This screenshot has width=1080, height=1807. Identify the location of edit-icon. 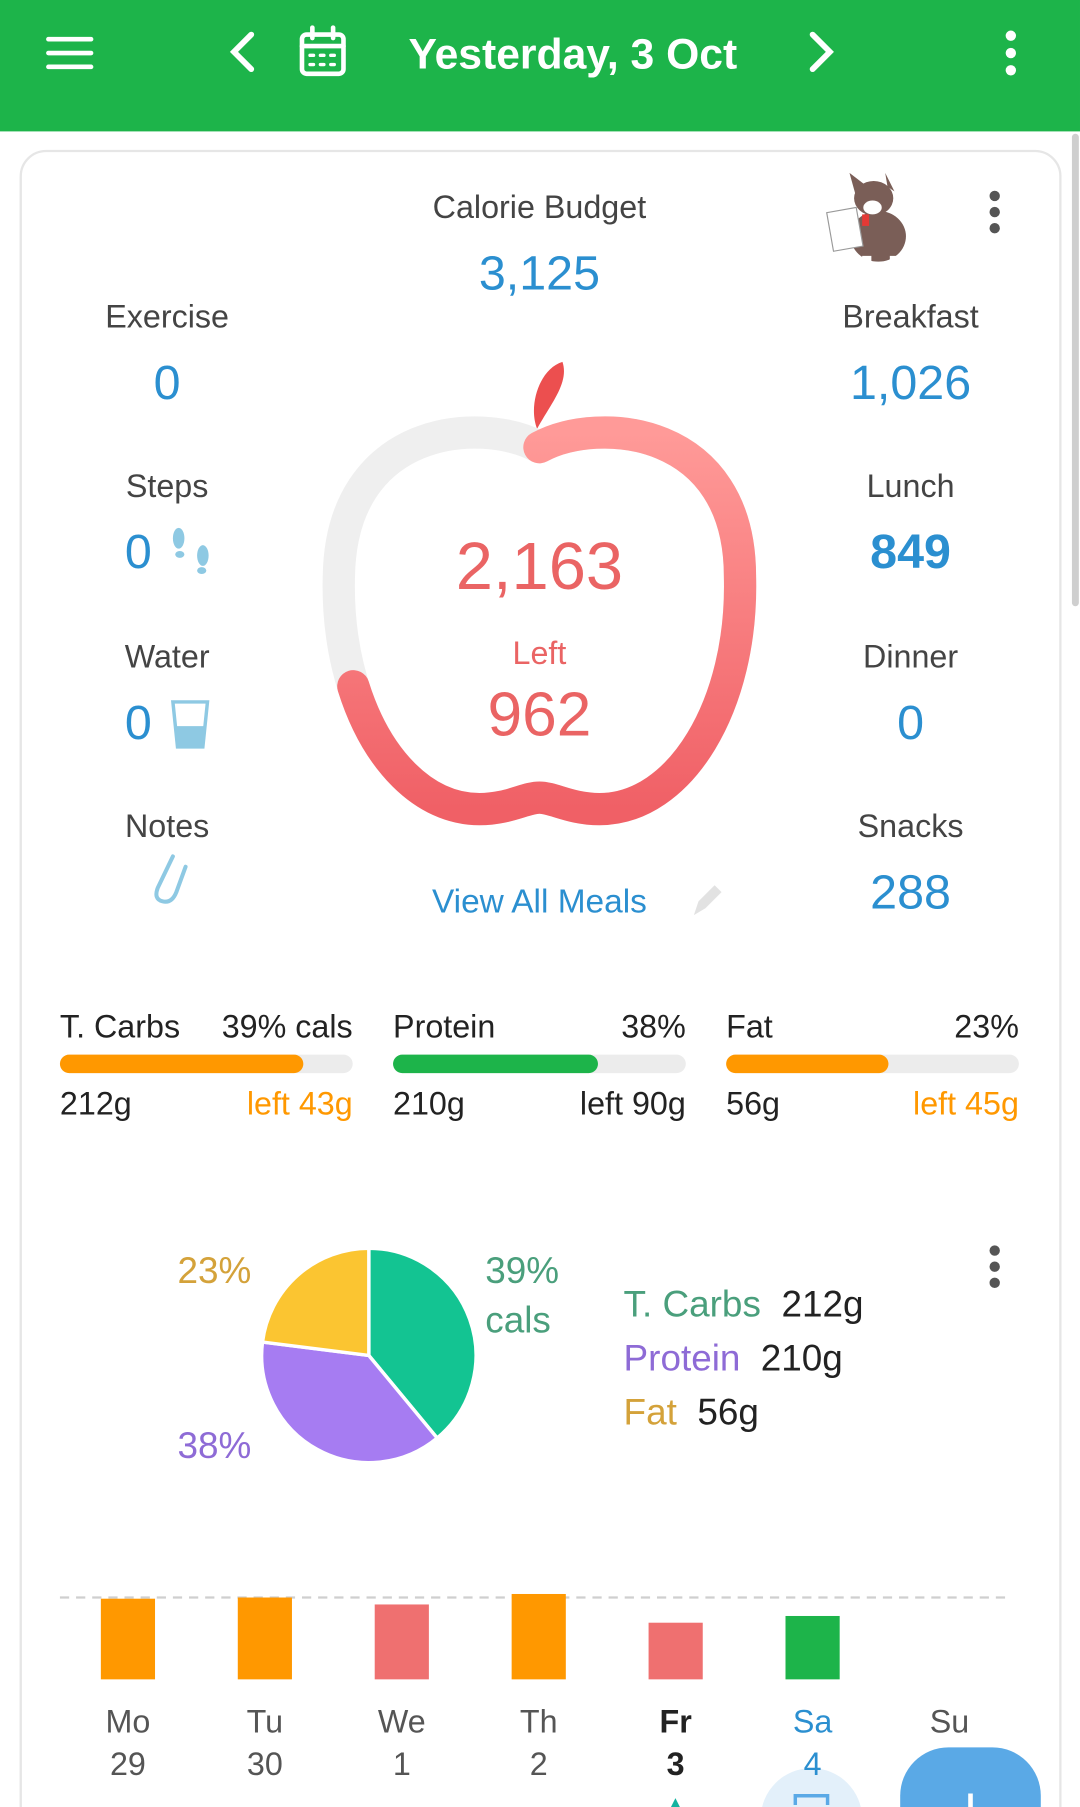
(707, 900).